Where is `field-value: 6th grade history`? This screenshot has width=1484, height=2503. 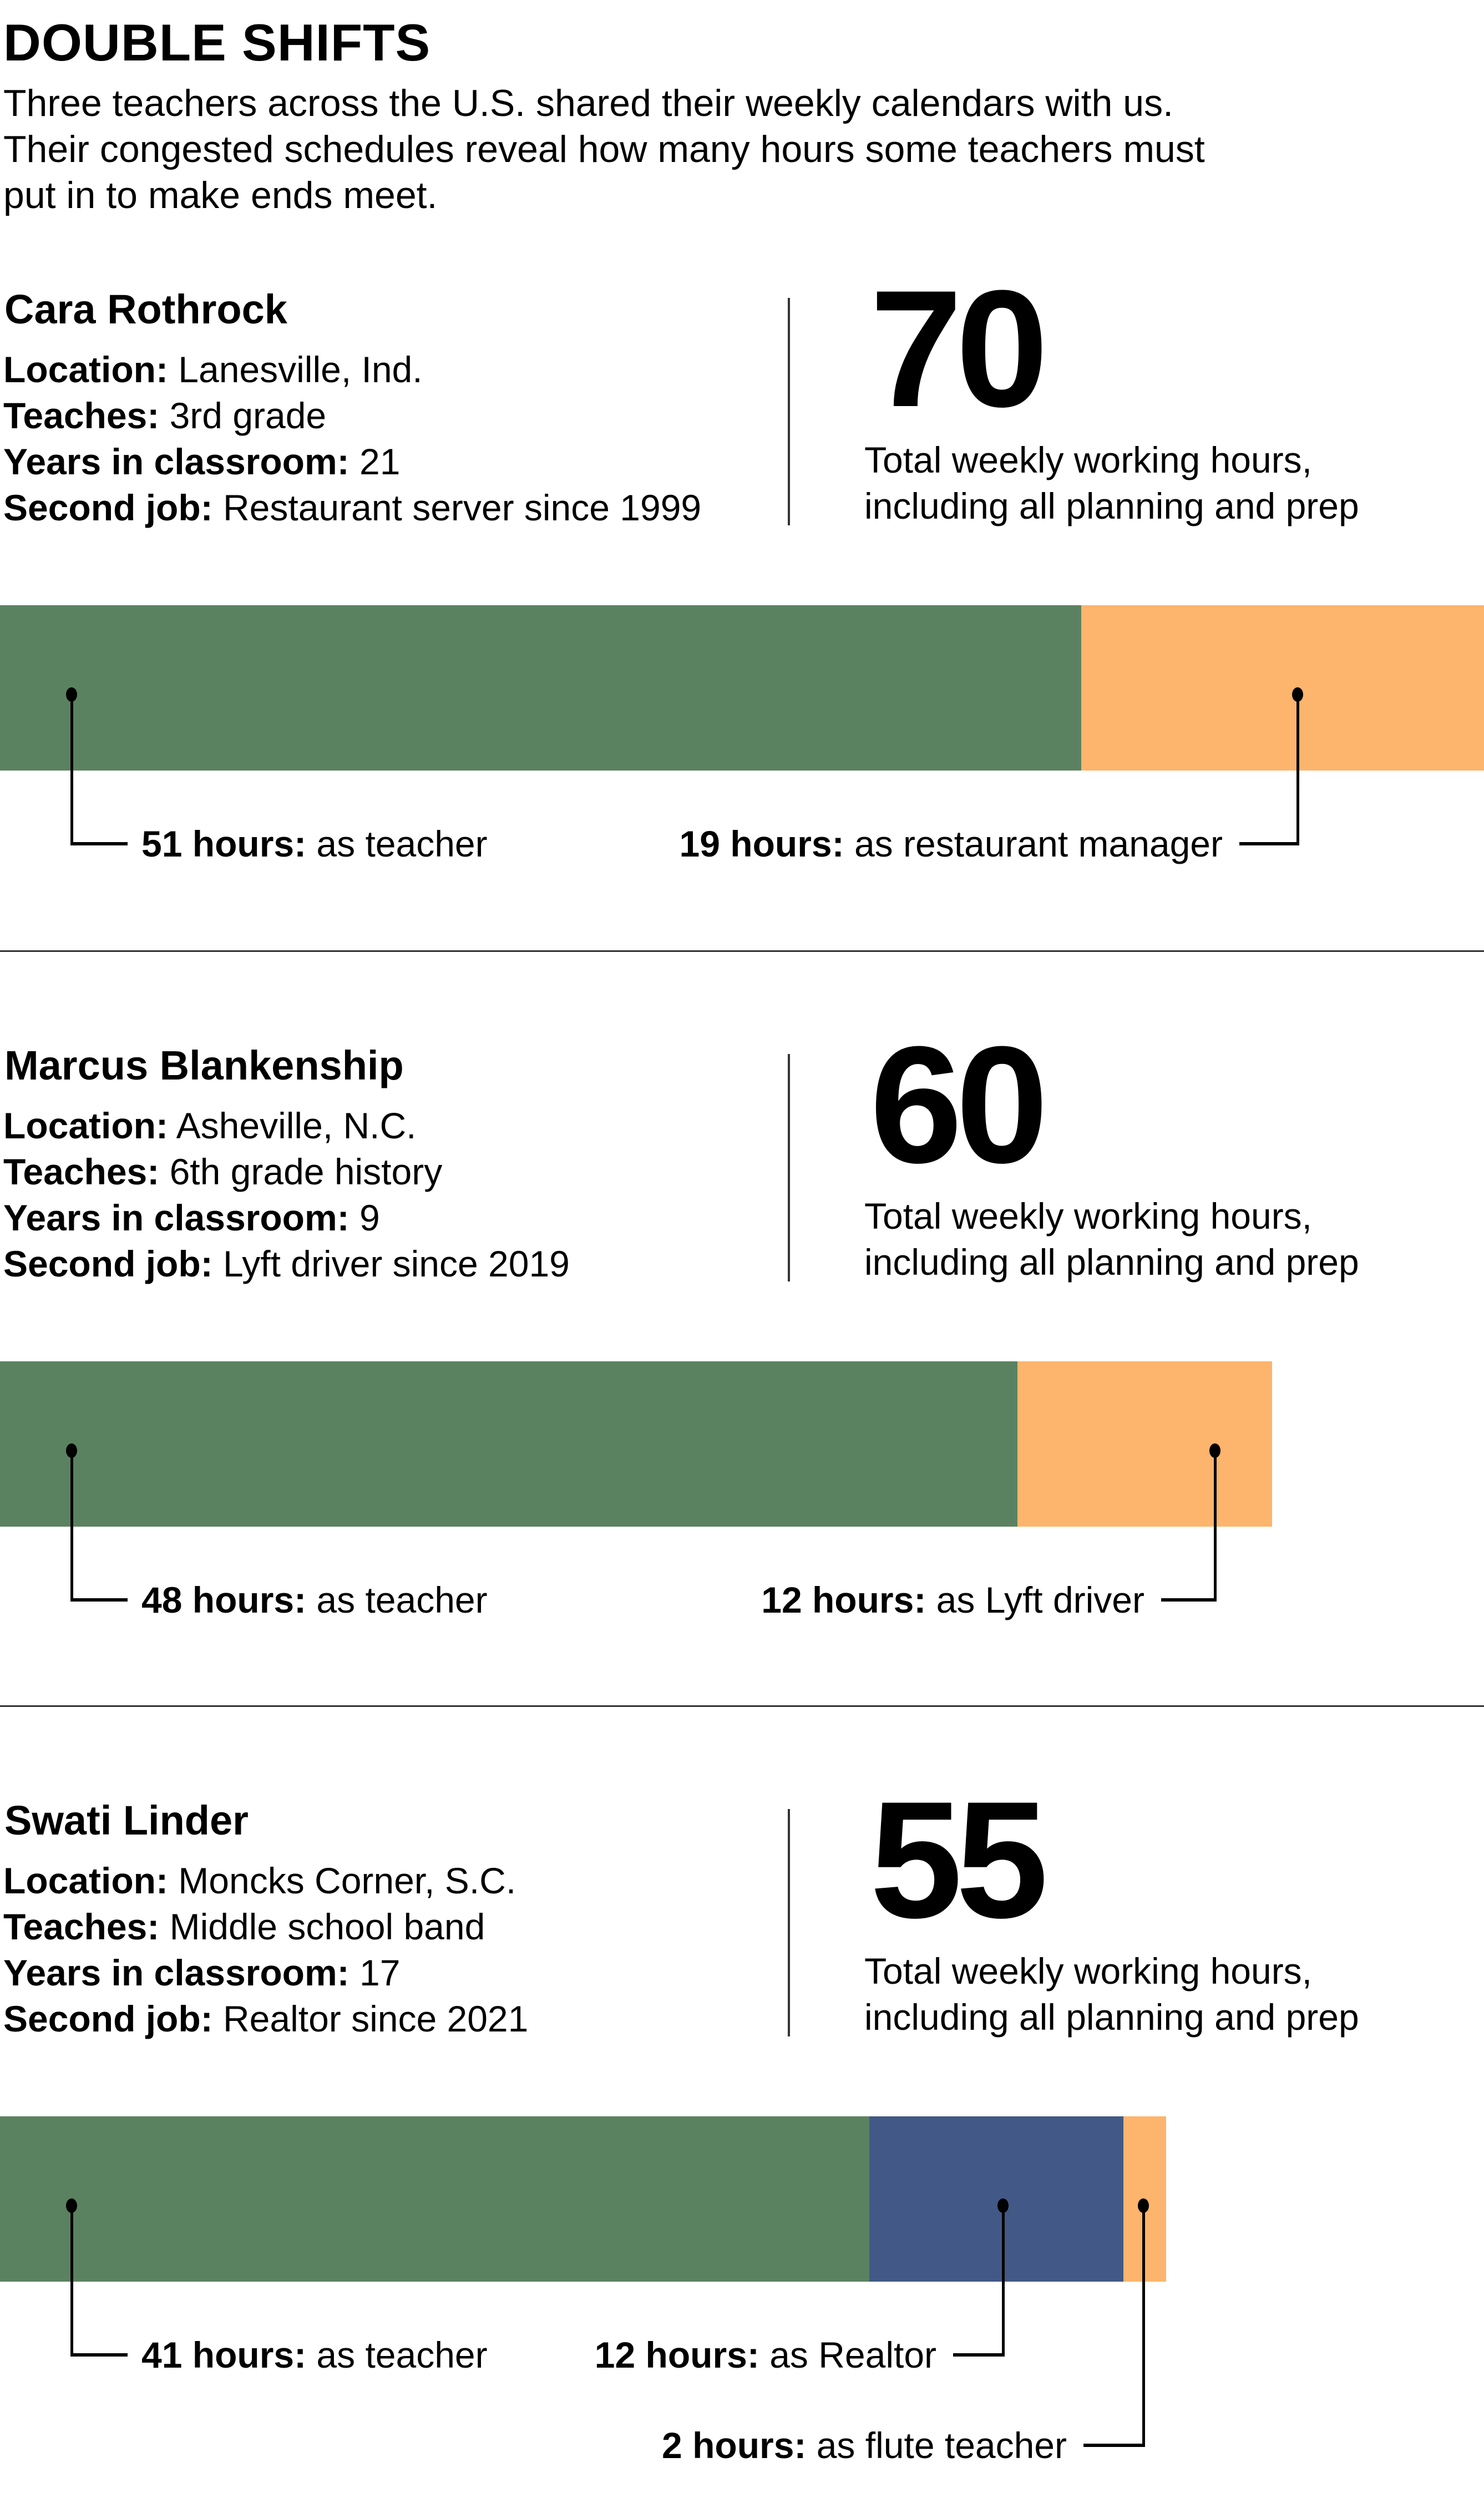
field-value: 6th grade history is located at coordinates (301, 1171).